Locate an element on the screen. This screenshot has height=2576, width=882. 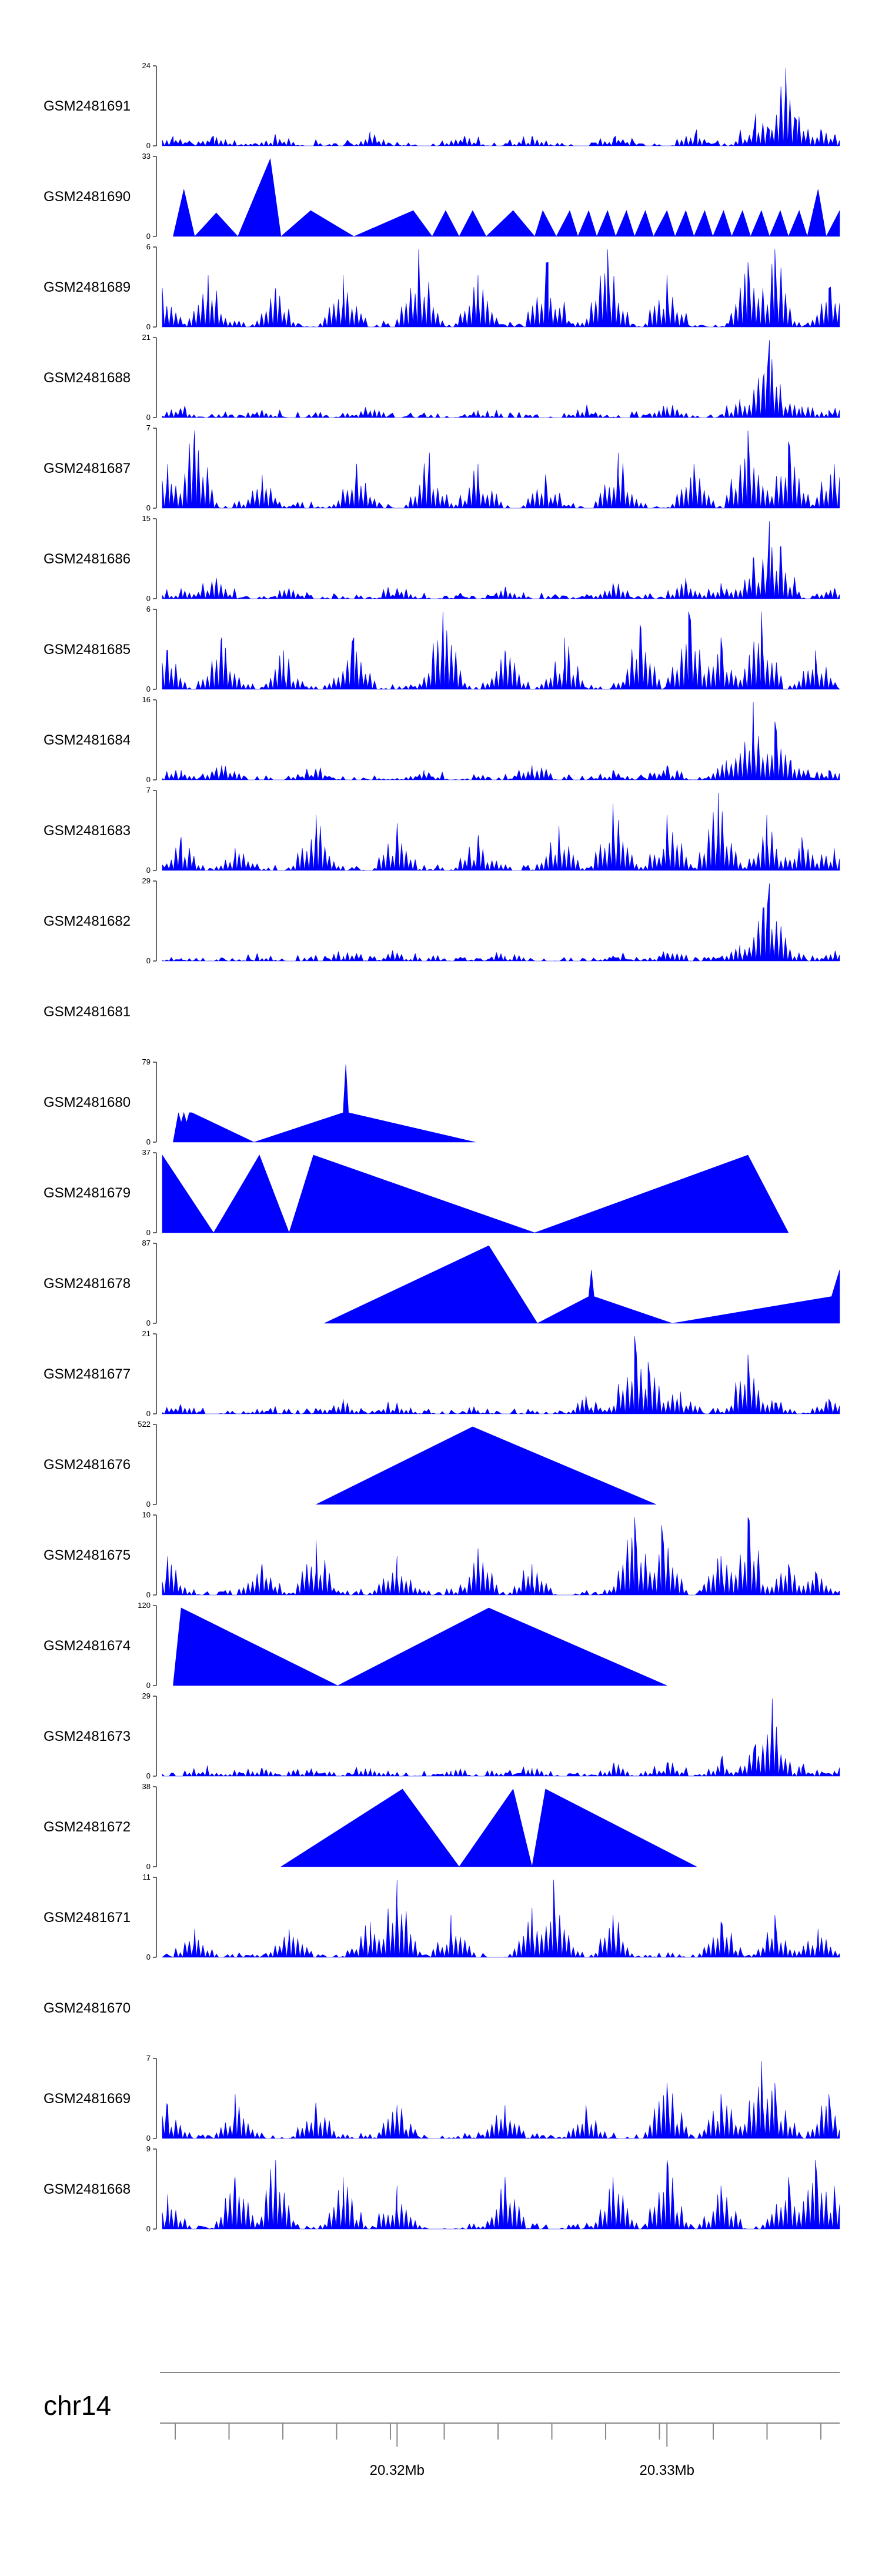
axis-tick-label: 20.33Mb is located at coordinates (667, 2470).